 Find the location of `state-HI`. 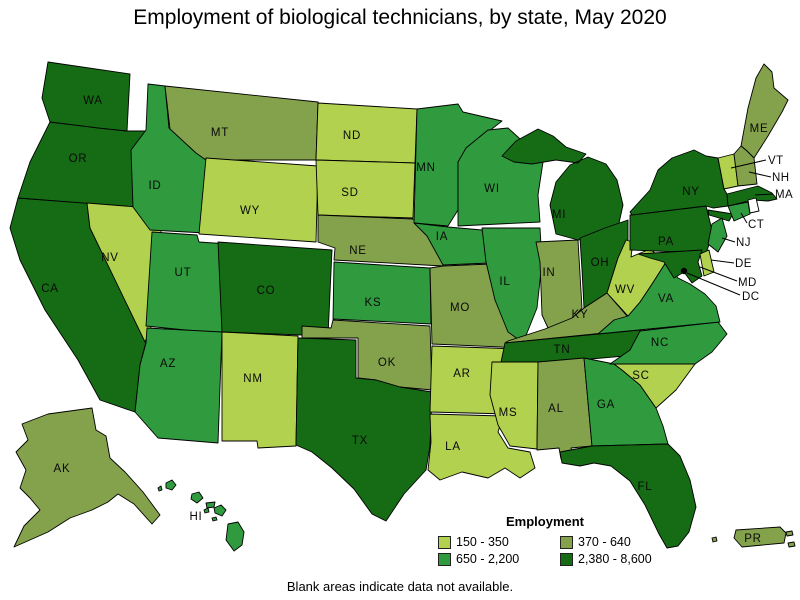

state-HI is located at coordinates (201, 515).